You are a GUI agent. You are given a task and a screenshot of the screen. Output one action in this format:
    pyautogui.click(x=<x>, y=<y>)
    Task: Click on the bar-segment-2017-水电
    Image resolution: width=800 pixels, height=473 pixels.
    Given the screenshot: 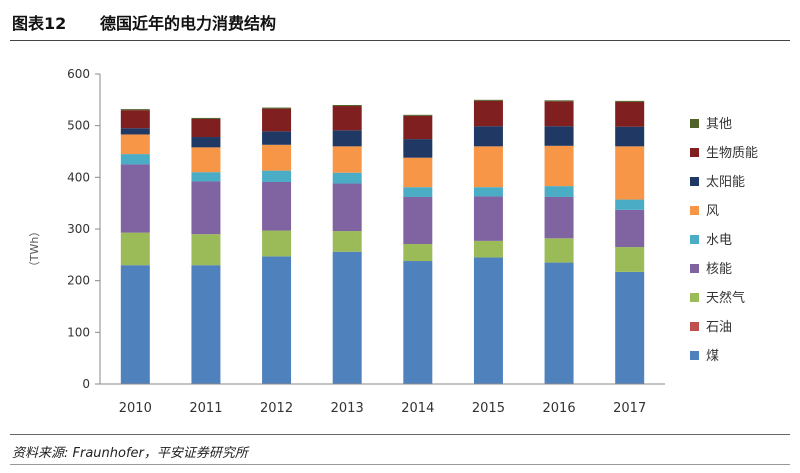 What is the action you would take?
    pyautogui.click(x=630, y=204)
    